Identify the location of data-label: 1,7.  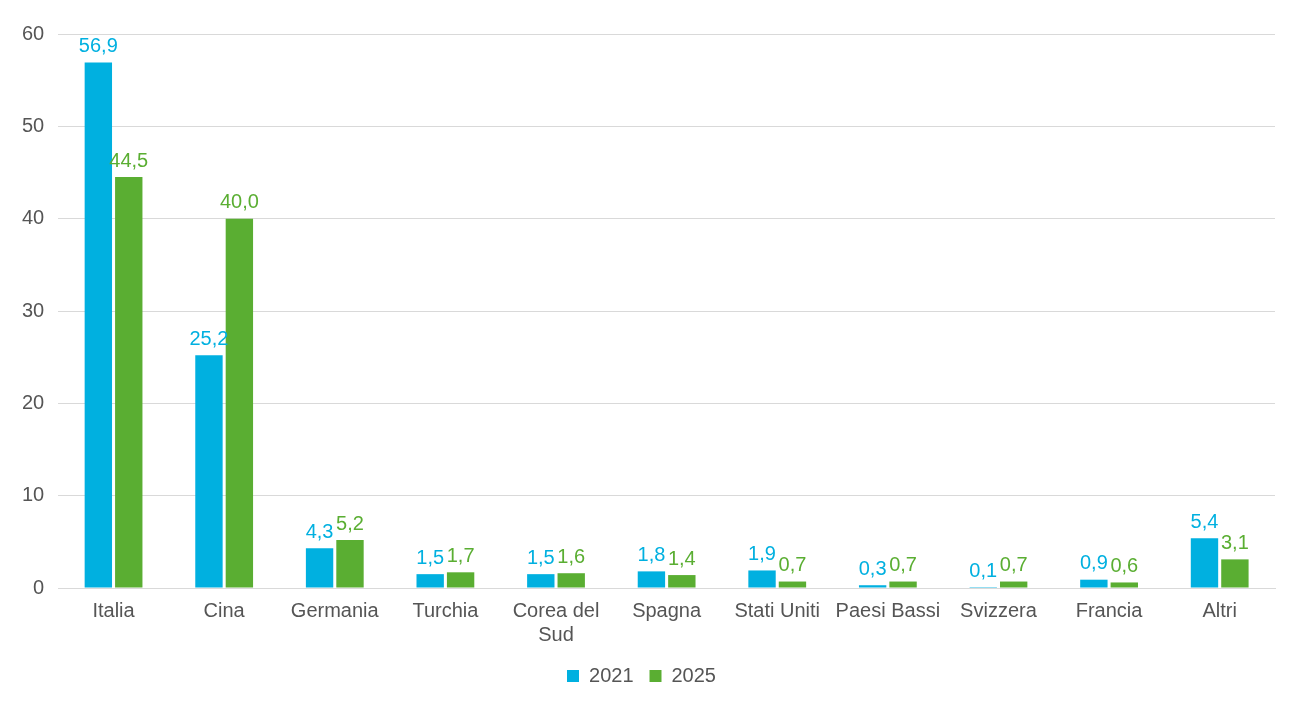
(460, 554).